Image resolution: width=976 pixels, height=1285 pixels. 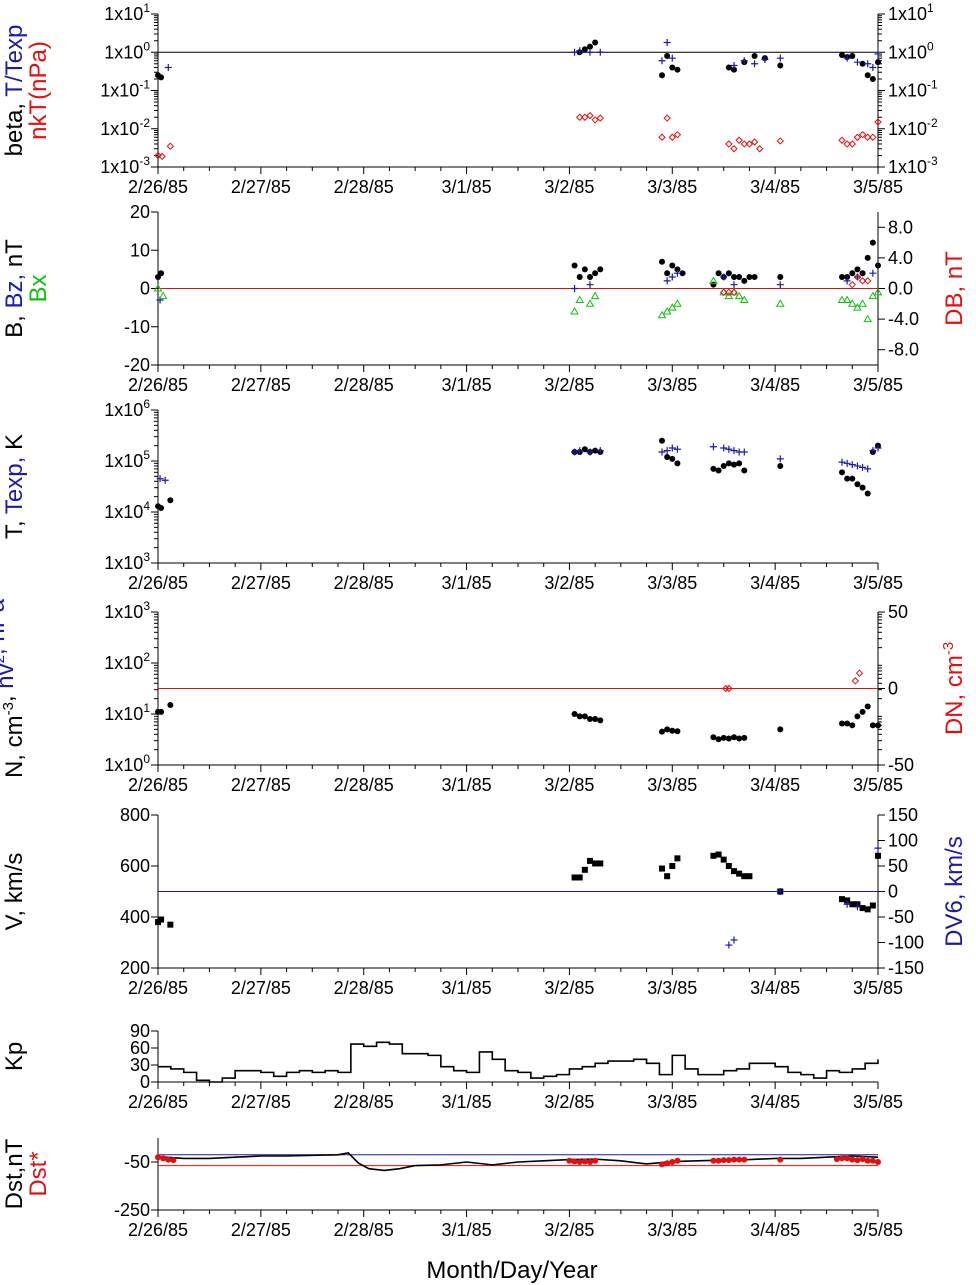 I want to click on right-axis-label: DN, cm-3, so click(x=954, y=688).